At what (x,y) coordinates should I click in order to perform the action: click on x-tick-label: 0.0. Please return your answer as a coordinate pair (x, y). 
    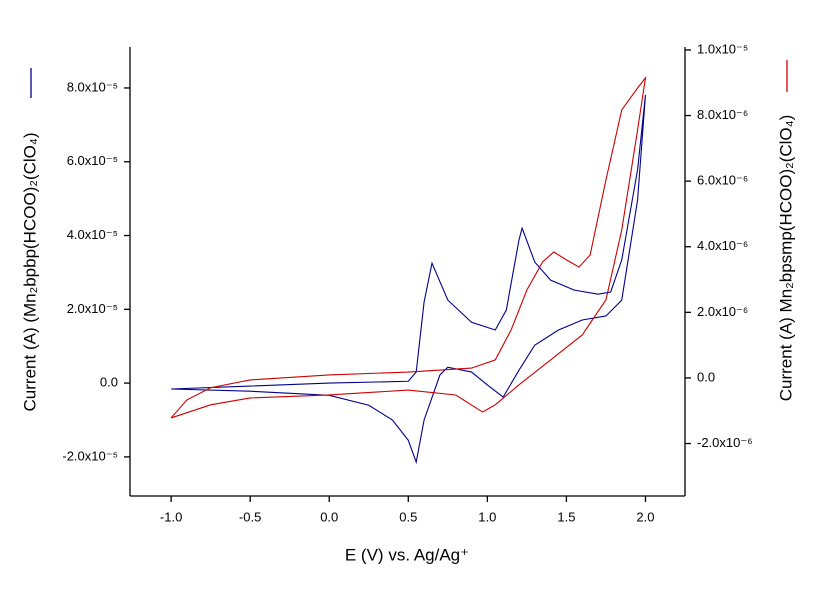
    Looking at the image, I should click on (329, 516).